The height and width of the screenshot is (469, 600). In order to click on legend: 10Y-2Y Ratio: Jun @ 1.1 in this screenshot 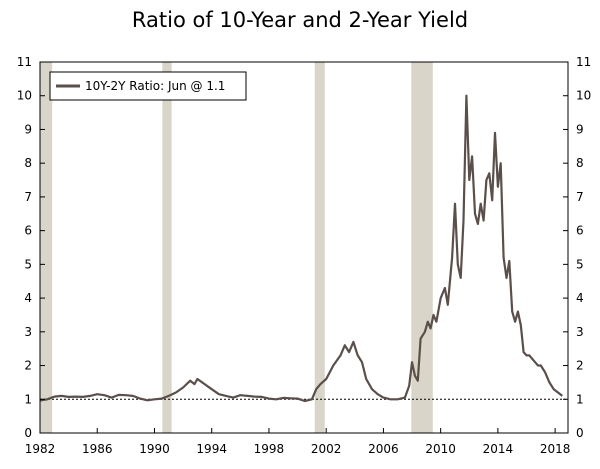, I will do `click(148, 86)`.